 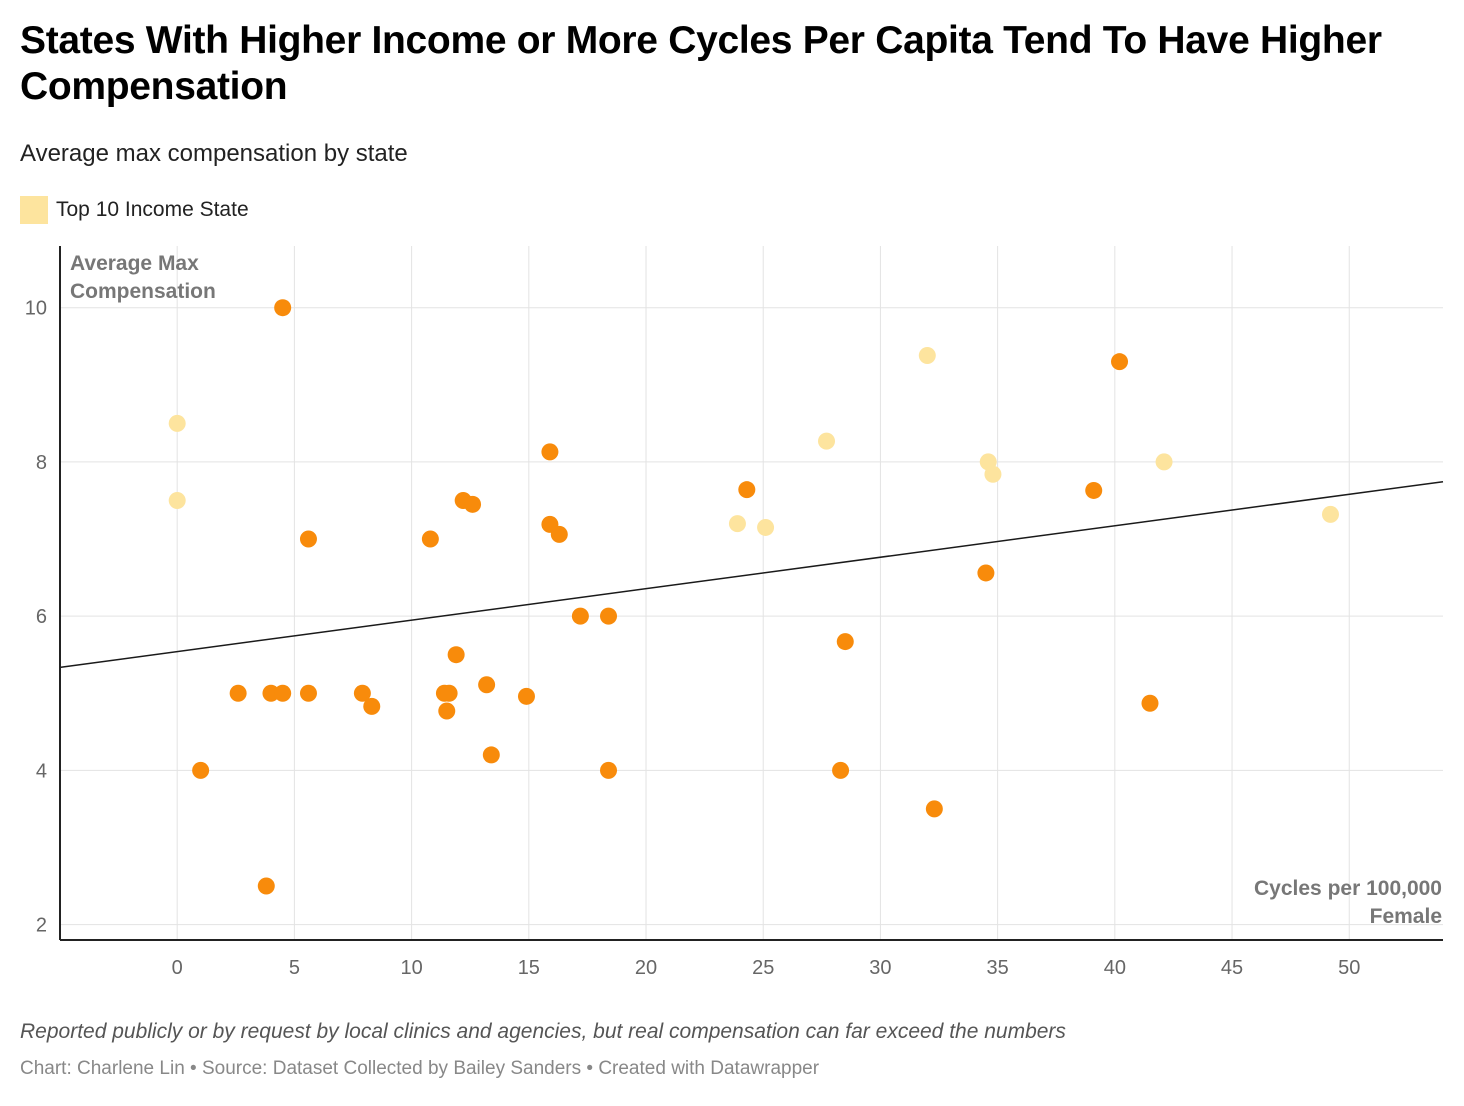 What do you see at coordinates (143, 291) in the screenshot?
I see `y-axis-title-line-2: Compensation` at bounding box center [143, 291].